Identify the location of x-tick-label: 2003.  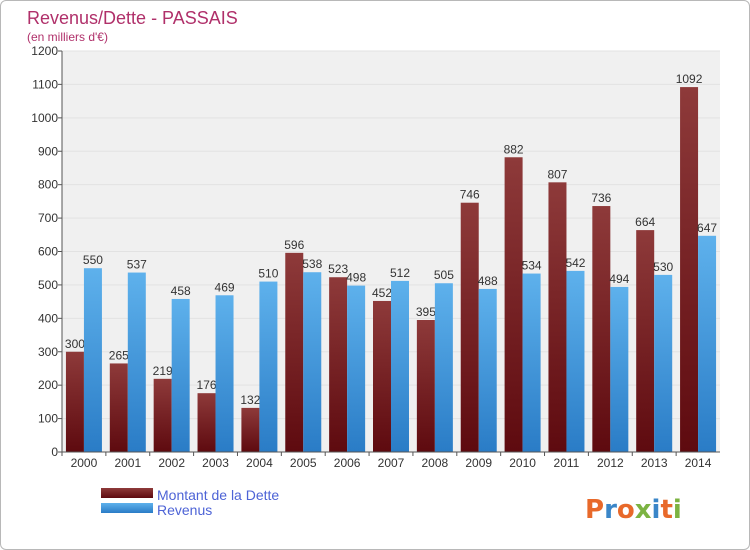
(215, 463).